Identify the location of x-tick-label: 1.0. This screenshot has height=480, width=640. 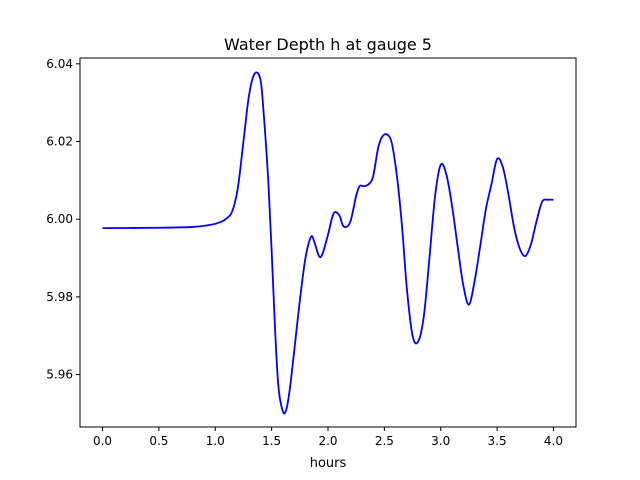
(215, 441).